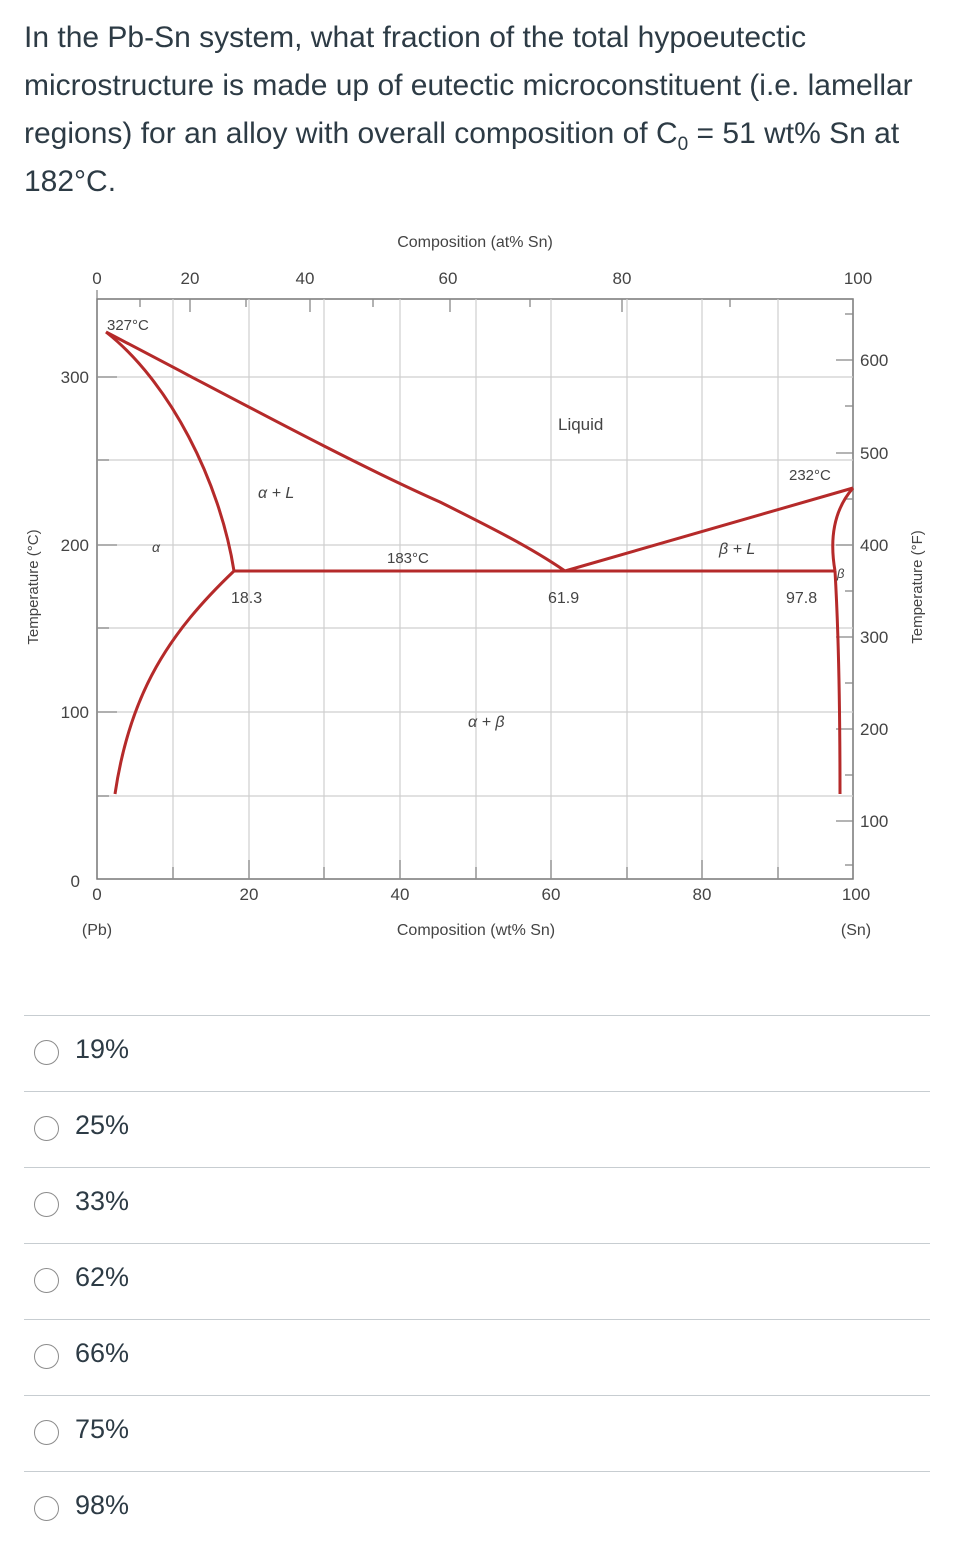 This screenshot has height=1552, width=964. What do you see at coordinates (102, 1049) in the screenshot?
I see `answer-label: 19%` at bounding box center [102, 1049].